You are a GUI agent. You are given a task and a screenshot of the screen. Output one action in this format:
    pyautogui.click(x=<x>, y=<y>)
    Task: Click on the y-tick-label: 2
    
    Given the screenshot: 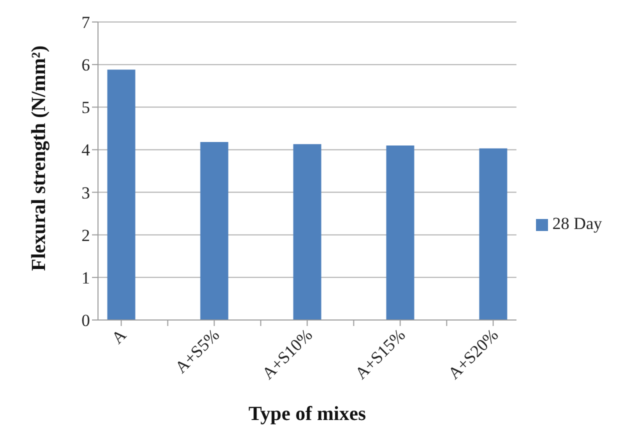 What is the action you would take?
    pyautogui.click(x=86, y=235)
    